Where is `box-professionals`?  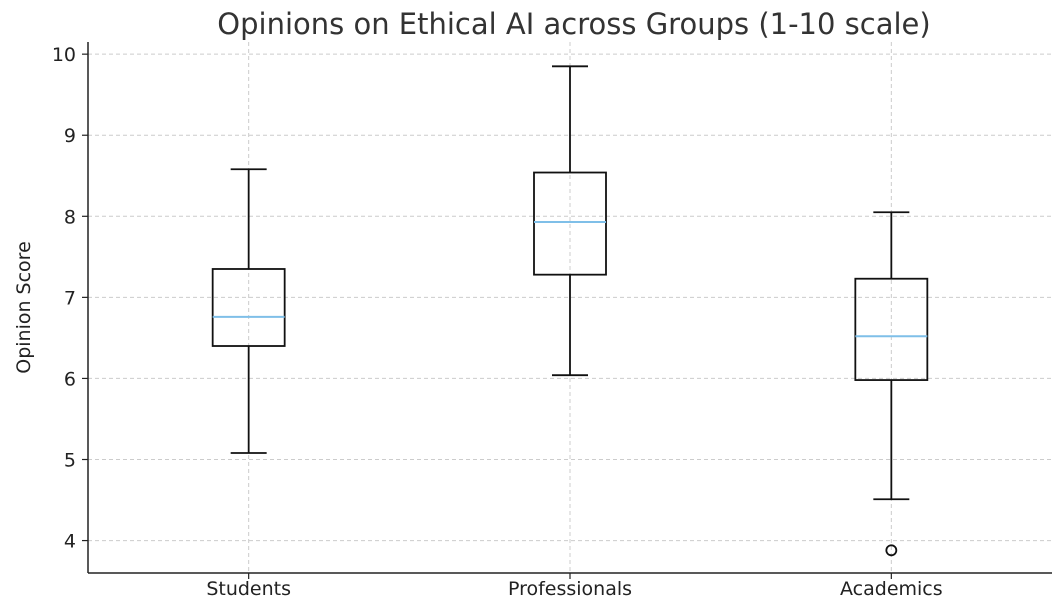 box-professionals is located at coordinates (570, 221).